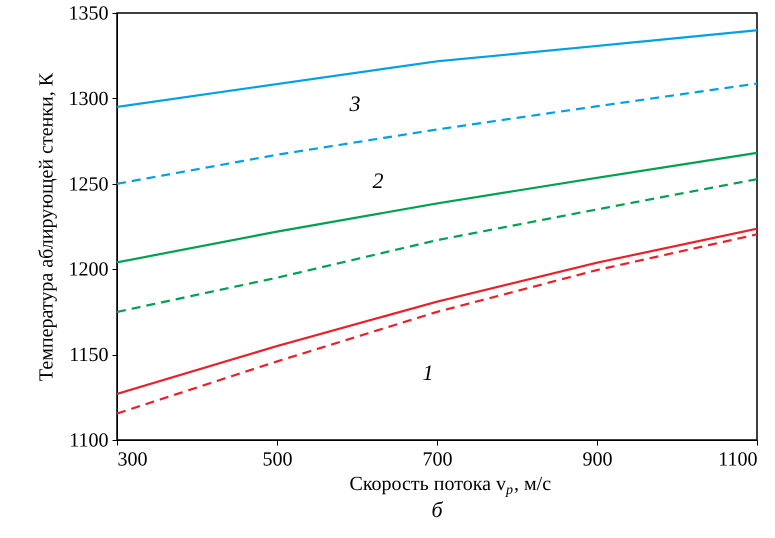 Image resolution: width=775 pixels, height=538 pixels. I want to click on y-tick-label: 1150, so click(88, 355).